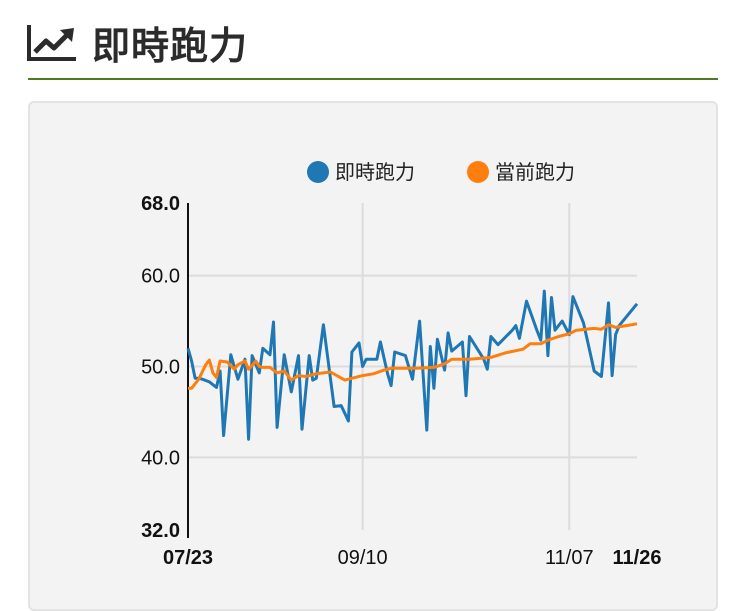 This screenshot has height=611, width=745. What do you see at coordinates (637, 558) in the screenshot?
I see `x-tick-label: 11/26` at bounding box center [637, 558].